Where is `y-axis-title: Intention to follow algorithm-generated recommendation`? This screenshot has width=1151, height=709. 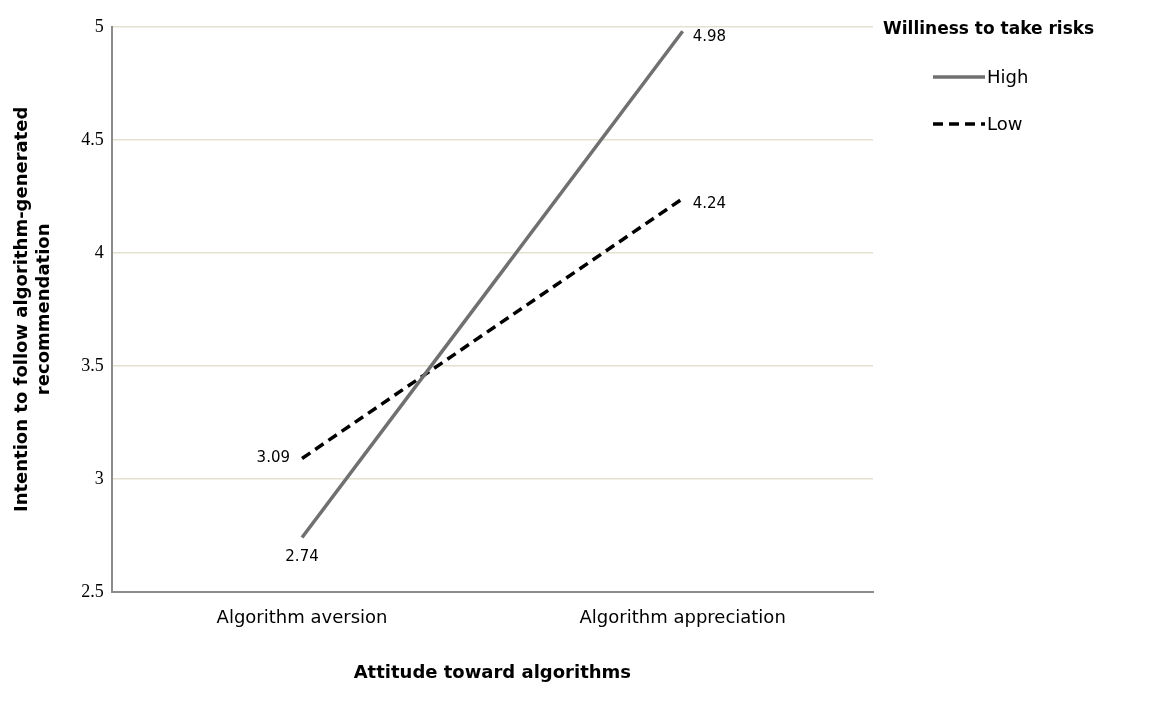
y-axis-title: Intention to follow algorithm-generated recommendation is located at coordinates (32, 309).